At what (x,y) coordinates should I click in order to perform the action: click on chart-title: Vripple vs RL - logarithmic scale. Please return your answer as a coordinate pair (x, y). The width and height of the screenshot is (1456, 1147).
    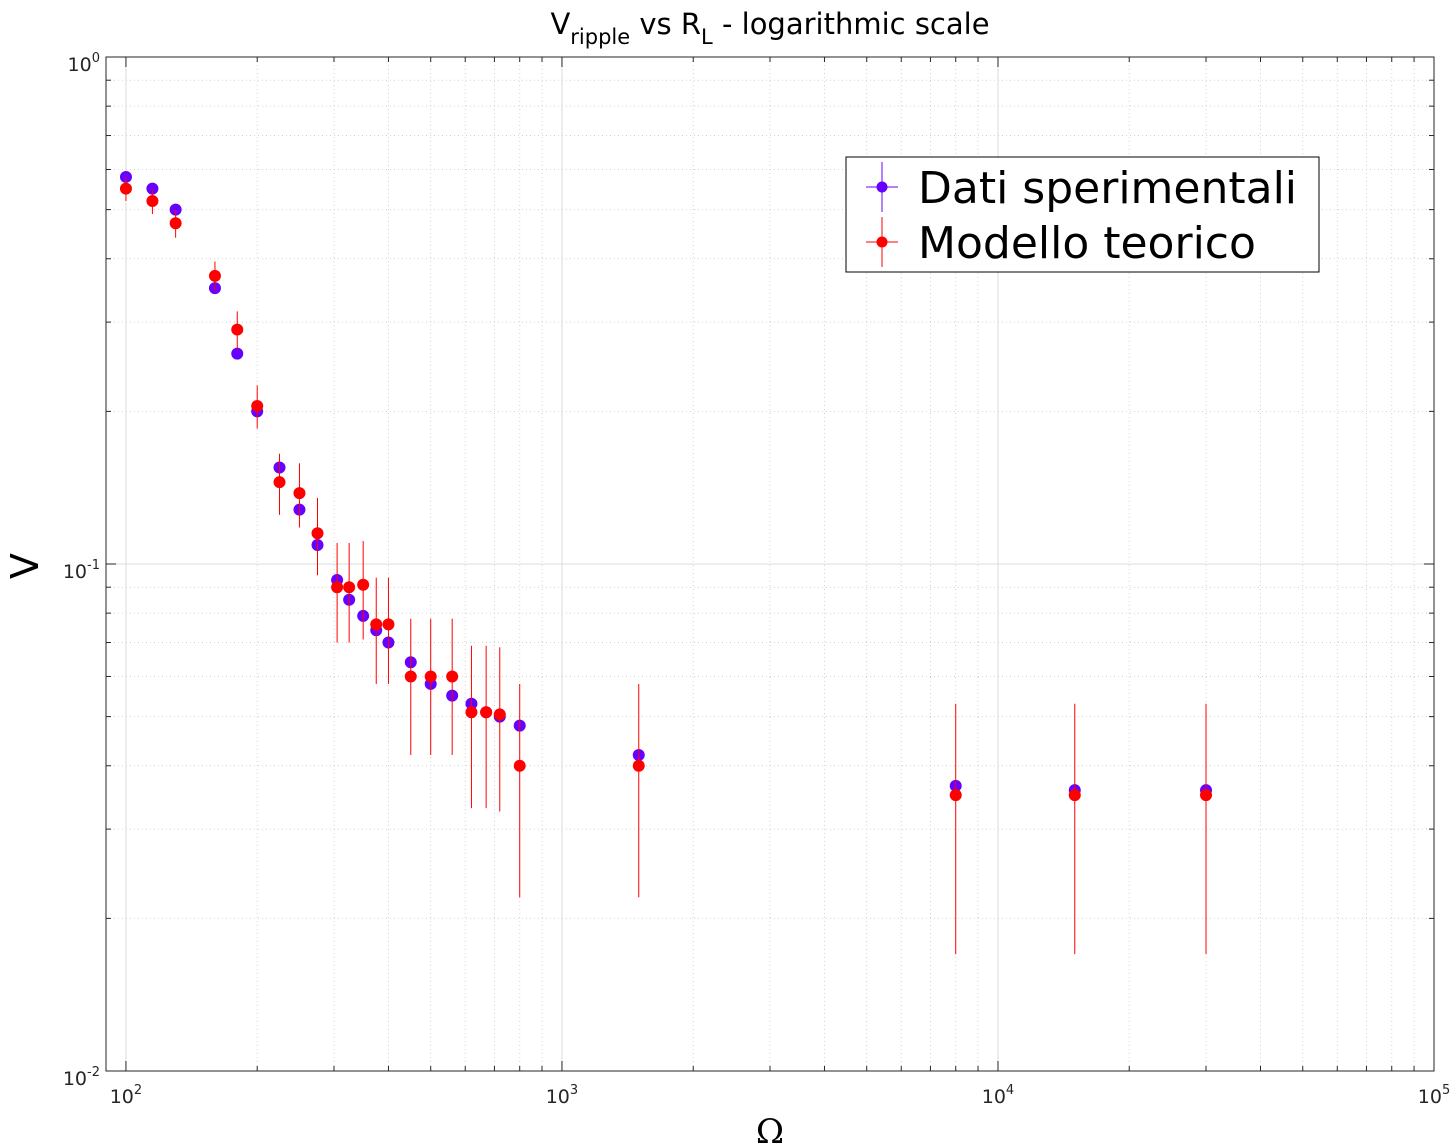
    Looking at the image, I should click on (769, 28).